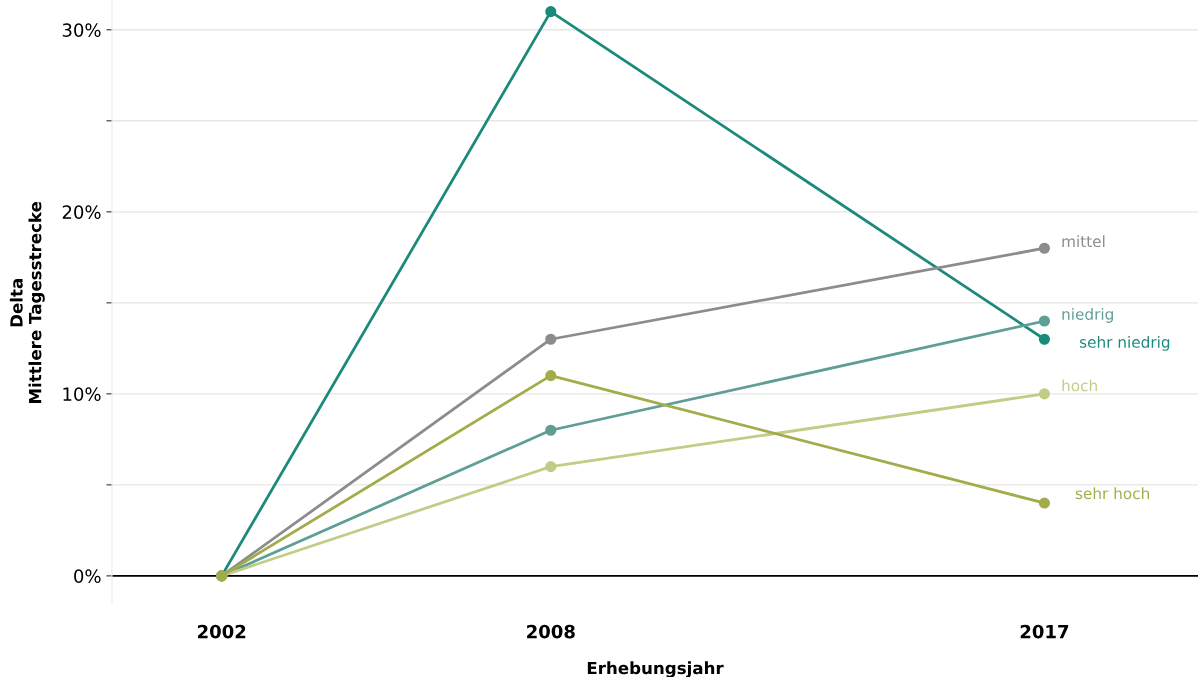  What do you see at coordinates (1044, 631) in the screenshot?
I see `x-tick-label: 2017` at bounding box center [1044, 631].